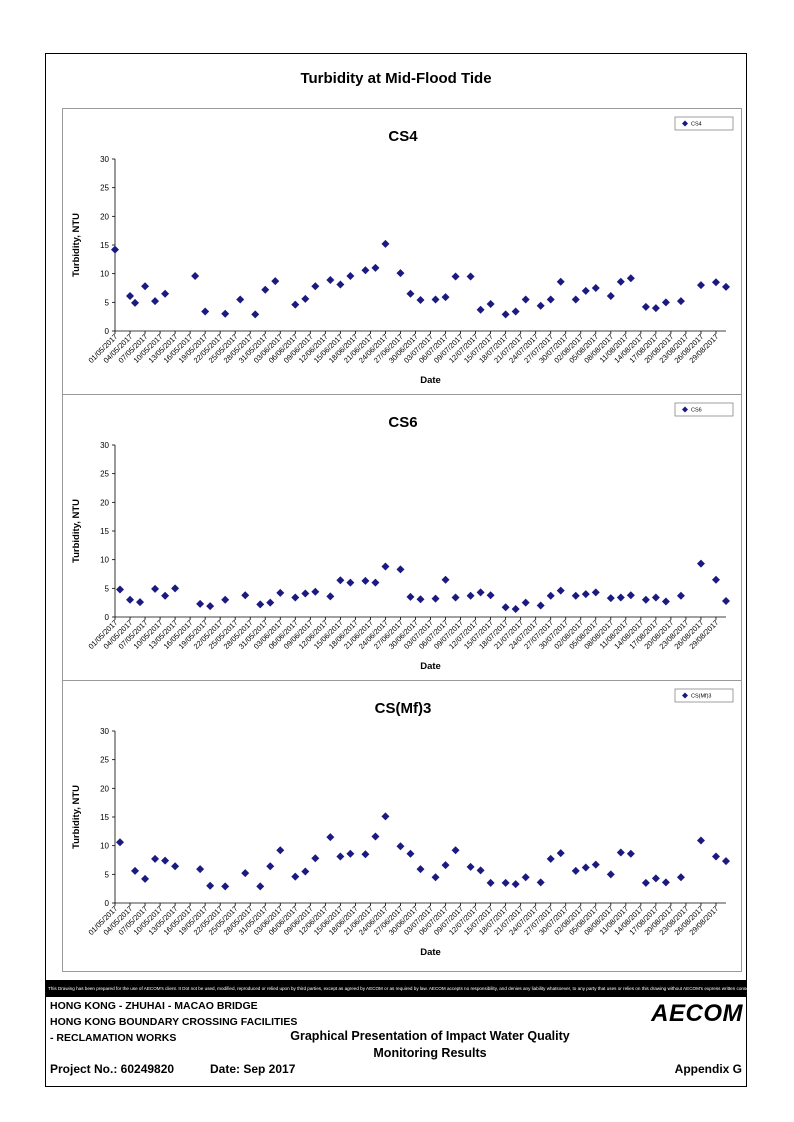 The height and width of the screenshot is (1122, 794). What do you see at coordinates (104, 788) in the screenshot?
I see `y-tick-label: 20` at bounding box center [104, 788].